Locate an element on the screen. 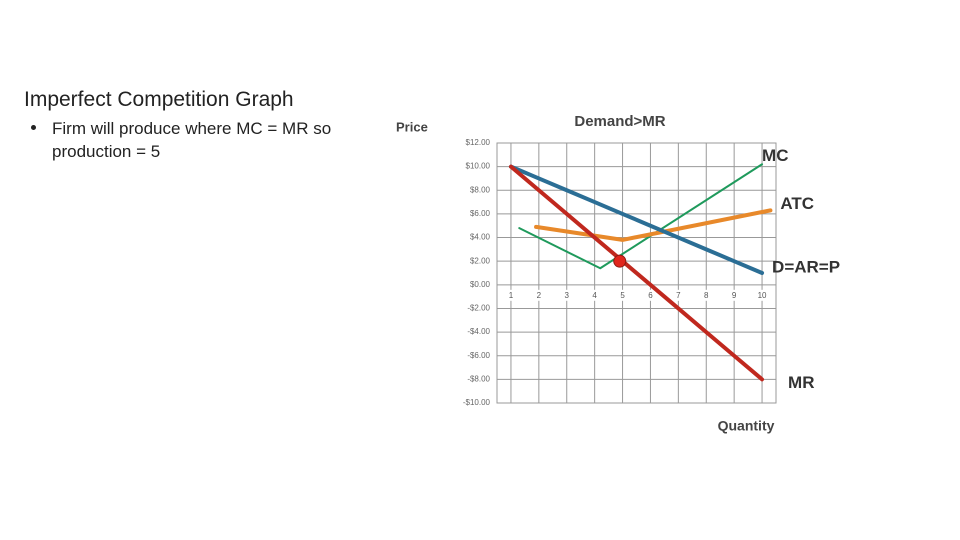 The height and width of the screenshot is (540, 960). slide-title: Imperfect Competition Graph is located at coordinates (159, 99).